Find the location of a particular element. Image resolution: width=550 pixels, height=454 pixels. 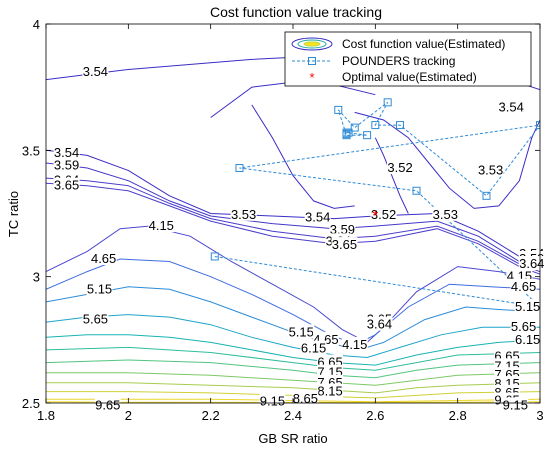

legend-box is located at coordinates (408, 59).